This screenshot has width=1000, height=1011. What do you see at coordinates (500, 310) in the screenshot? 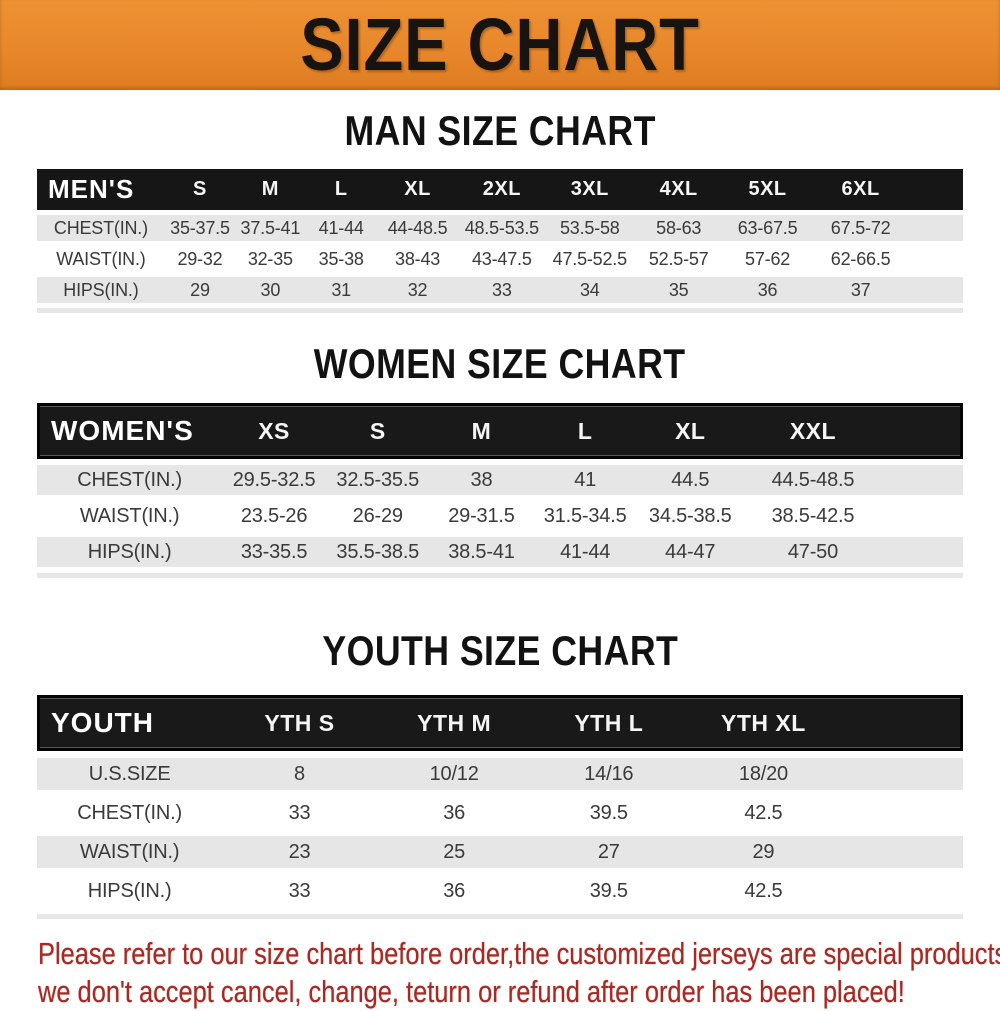
I see `men-table-bottom-strip` at bounding box center [500, 310].